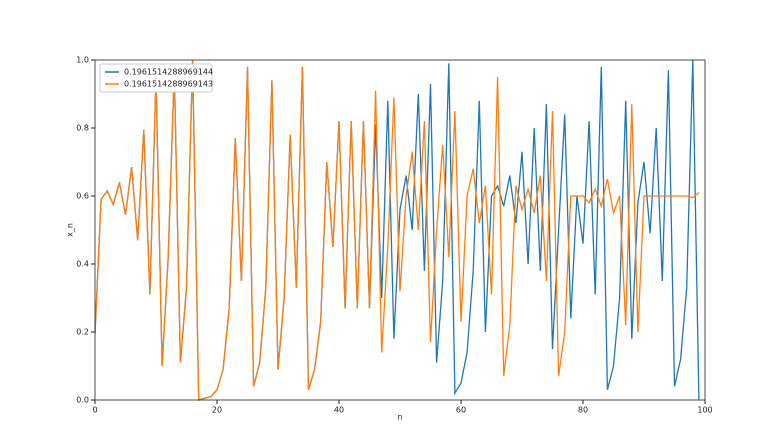 Image resolution: width=768 pixels, height=447 pixels. Describe the element at coordinates (70, 230) in the screenshot. I see `y-axis-label: x_n` at that location.